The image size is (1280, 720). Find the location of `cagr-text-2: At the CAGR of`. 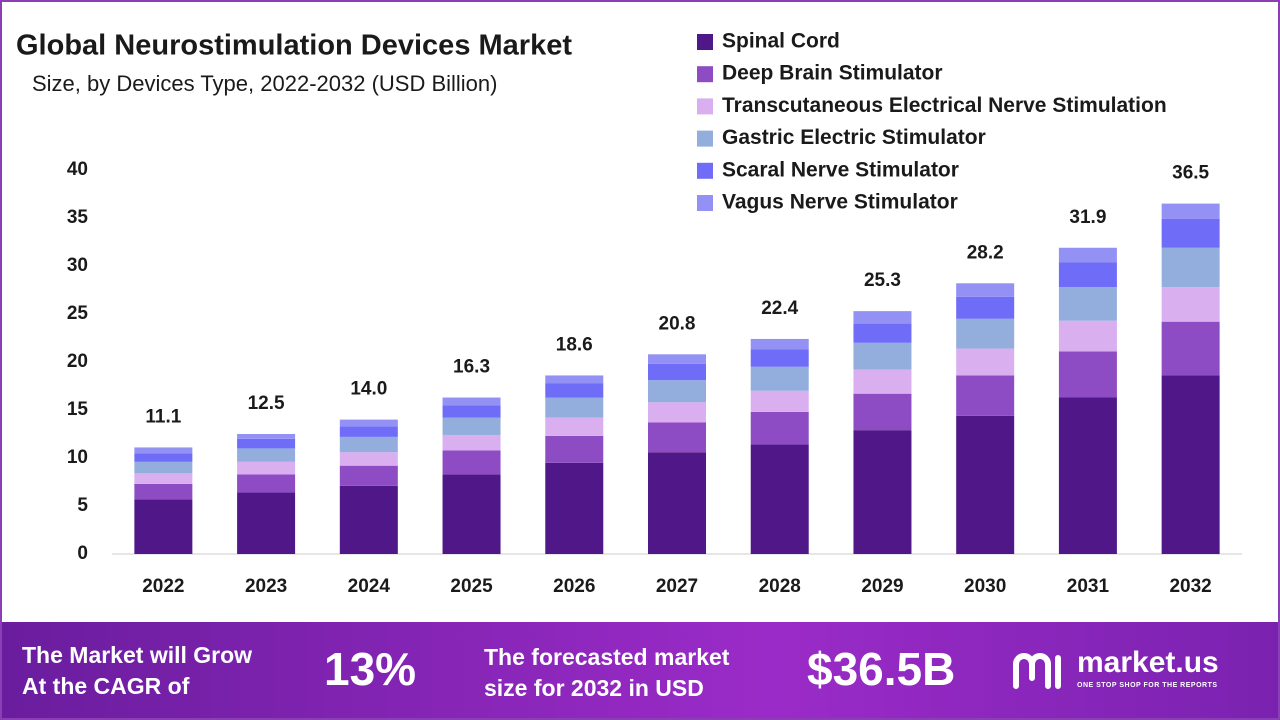

cagr-text-2: At the CAGR of is located at coordinates (106, 686).